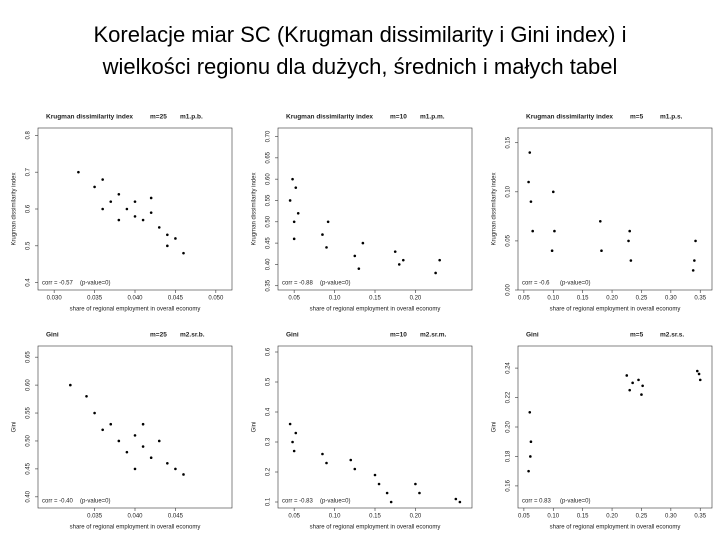  What do you see at coordinates (298, 502) in the screenshot?
I see `corr-note: corr = -0.83` at bounding box center [298, 502].